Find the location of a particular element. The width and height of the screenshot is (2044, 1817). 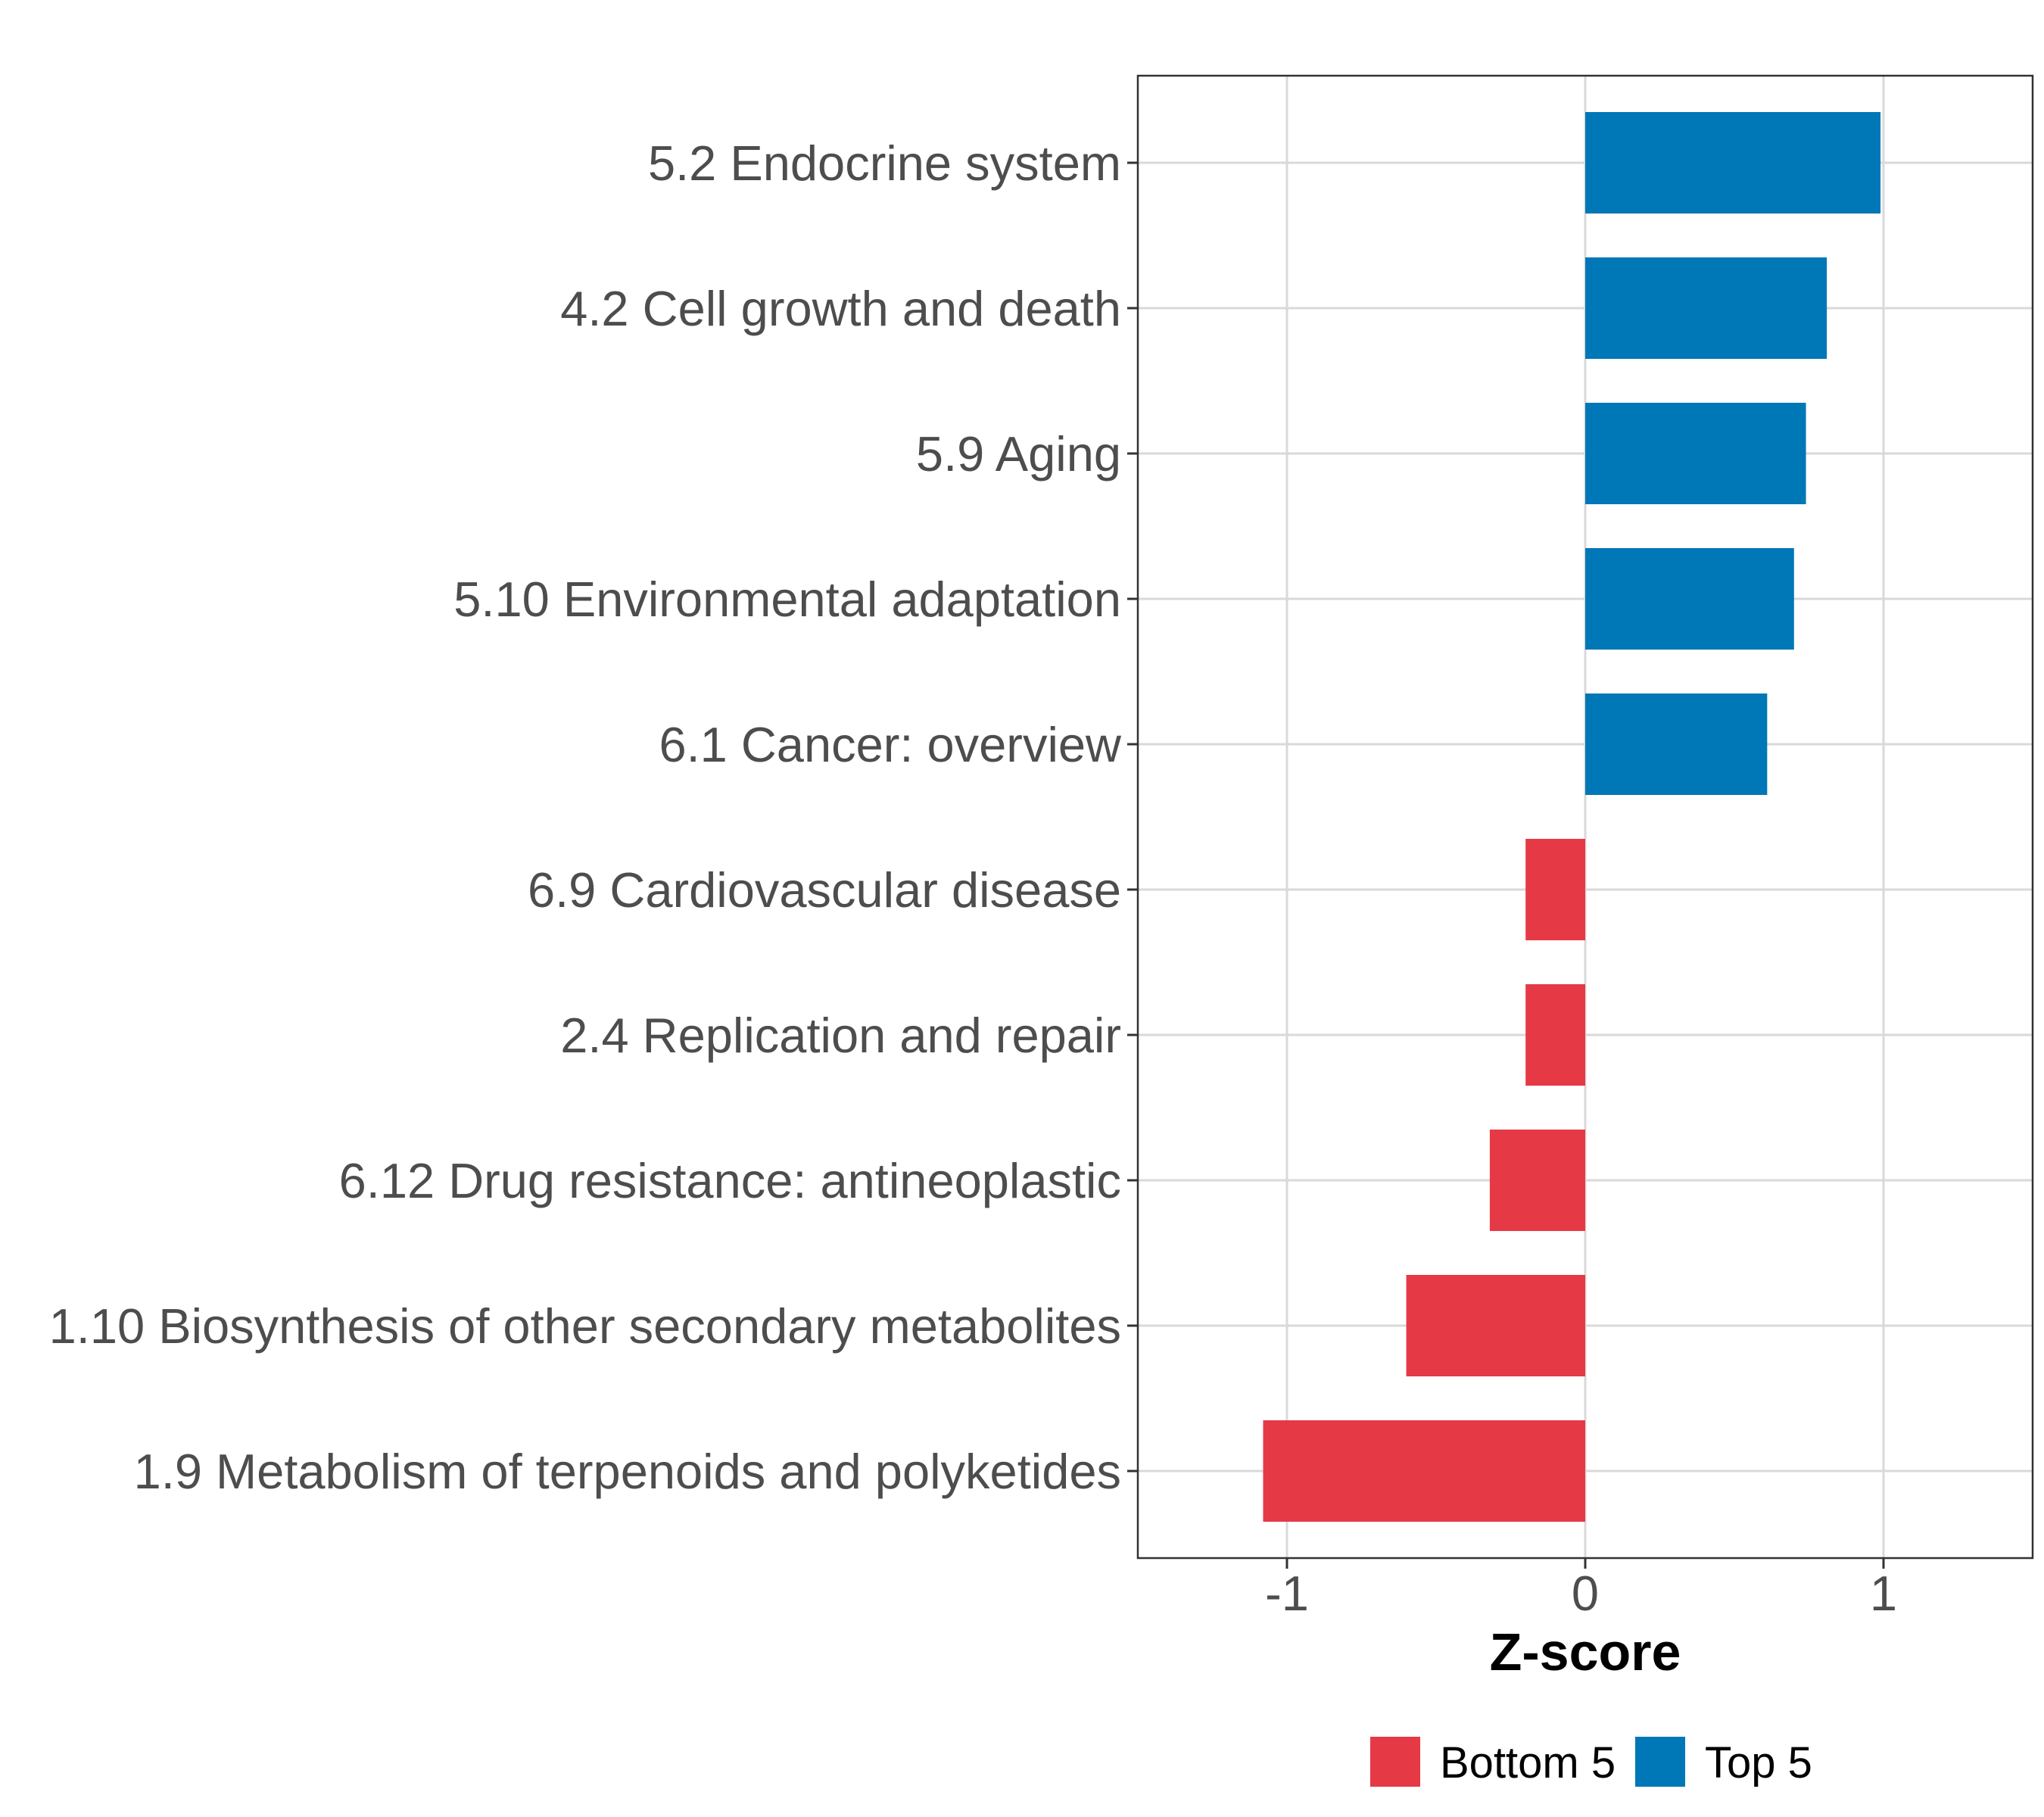

legend-item: Bottom 5 is located at coordinates (1493, 1762).